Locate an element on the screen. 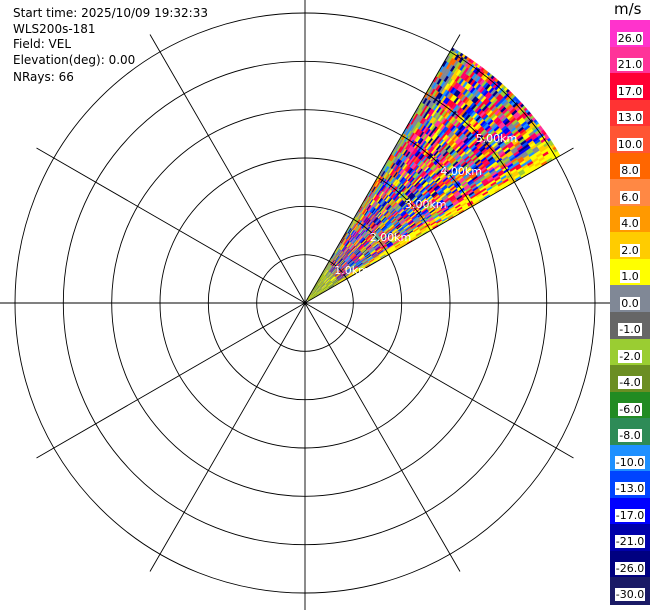  colorbar-tick-label: -2.0 is located at coordinates (630, 356).